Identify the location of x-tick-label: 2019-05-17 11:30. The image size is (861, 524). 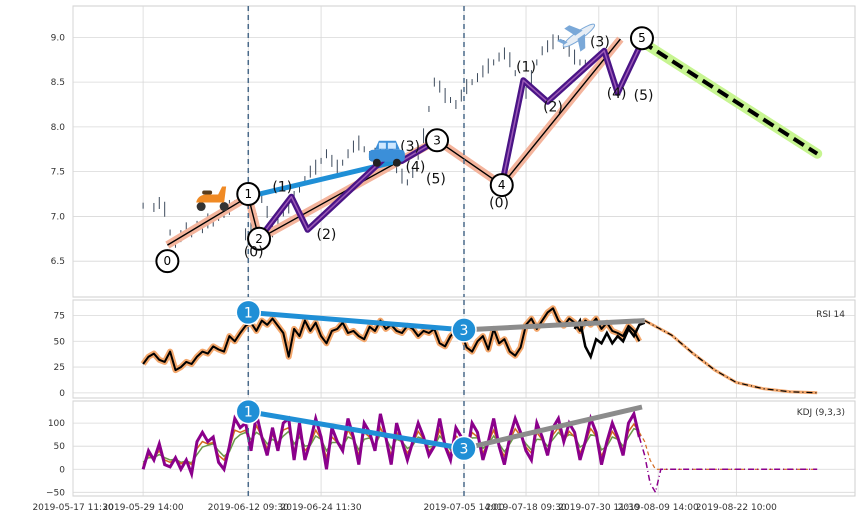
(72, 508).